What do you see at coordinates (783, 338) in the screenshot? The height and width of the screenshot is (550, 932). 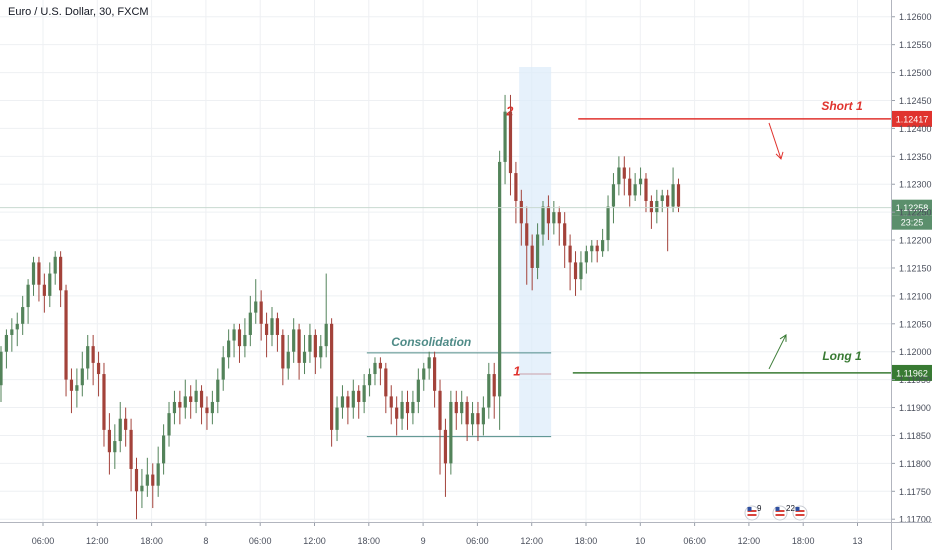 I see `long-arrow-head` at bounding box center [783, 338].